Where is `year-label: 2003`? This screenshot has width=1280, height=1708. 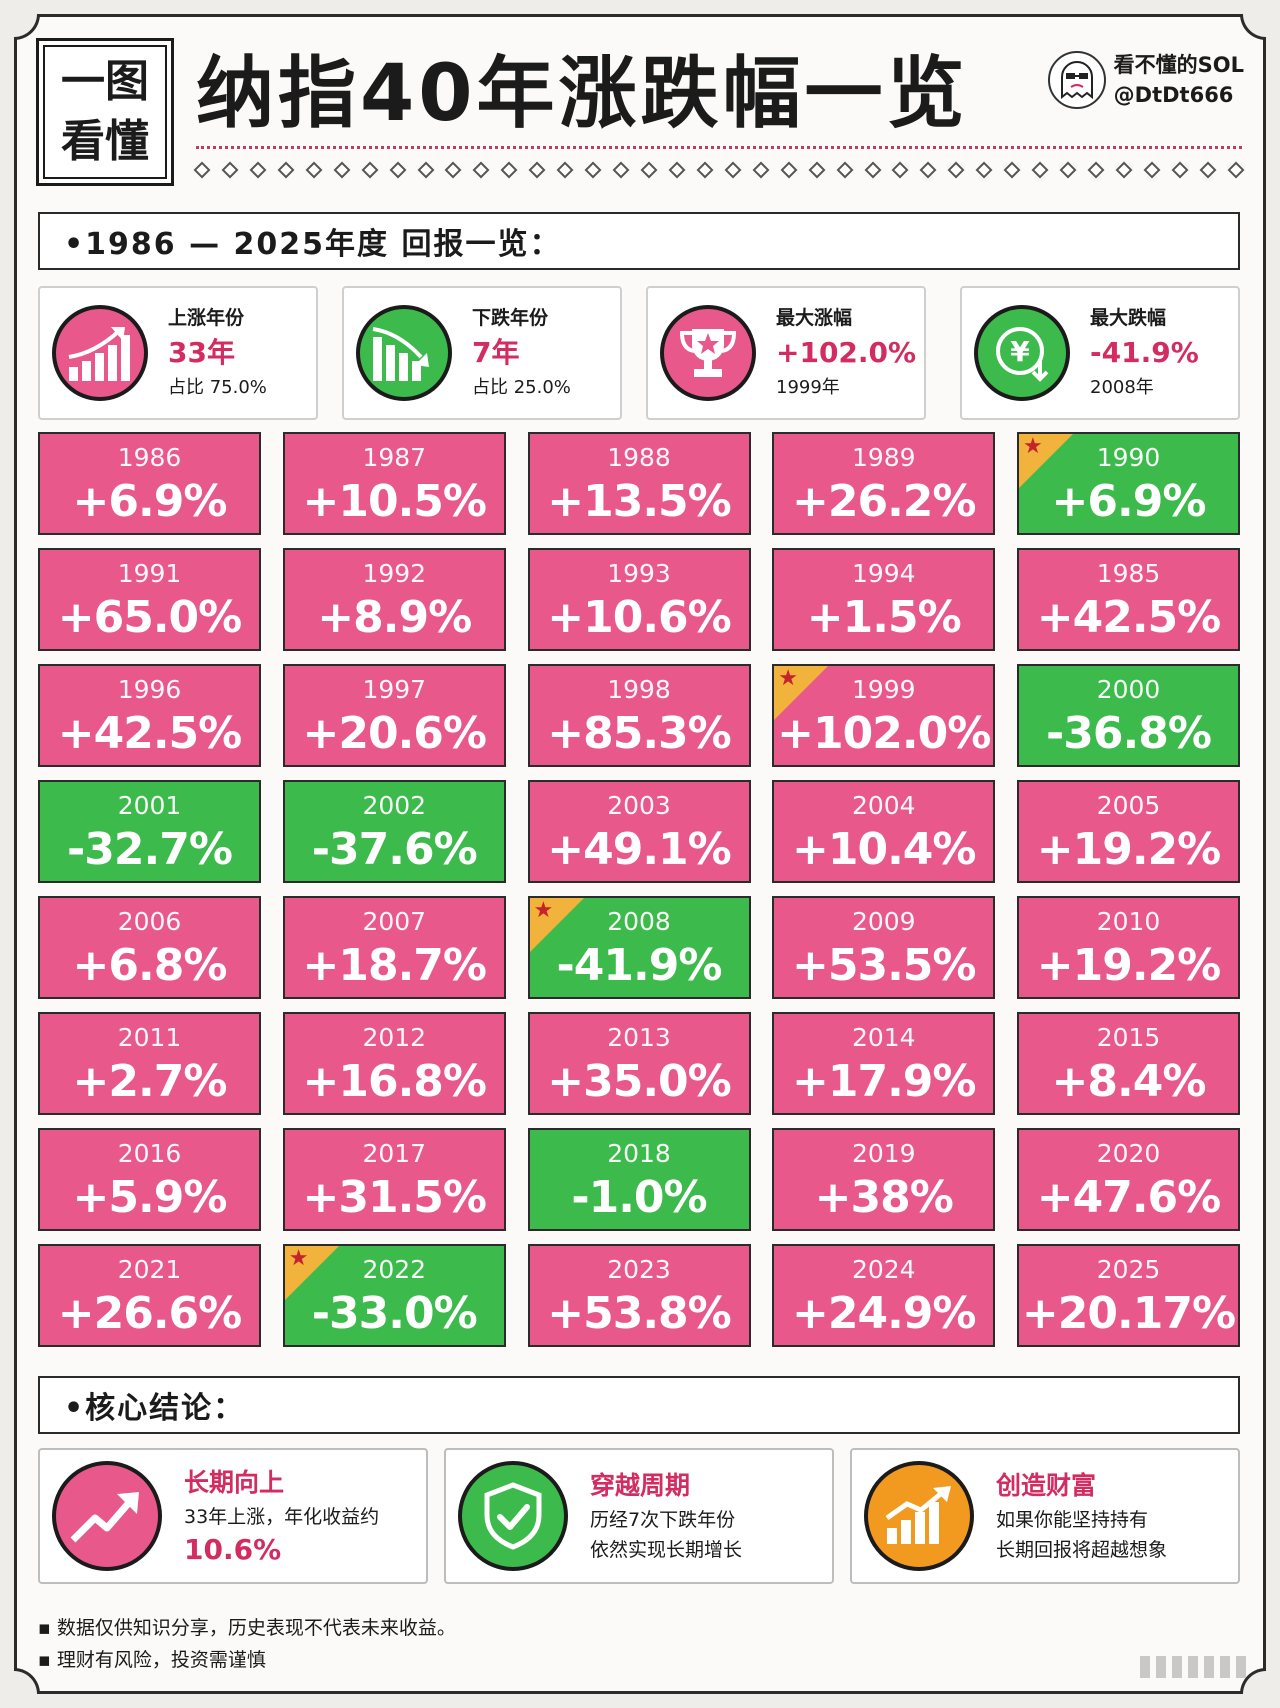 year-label: 2003 is located at coordinates (639, 805).